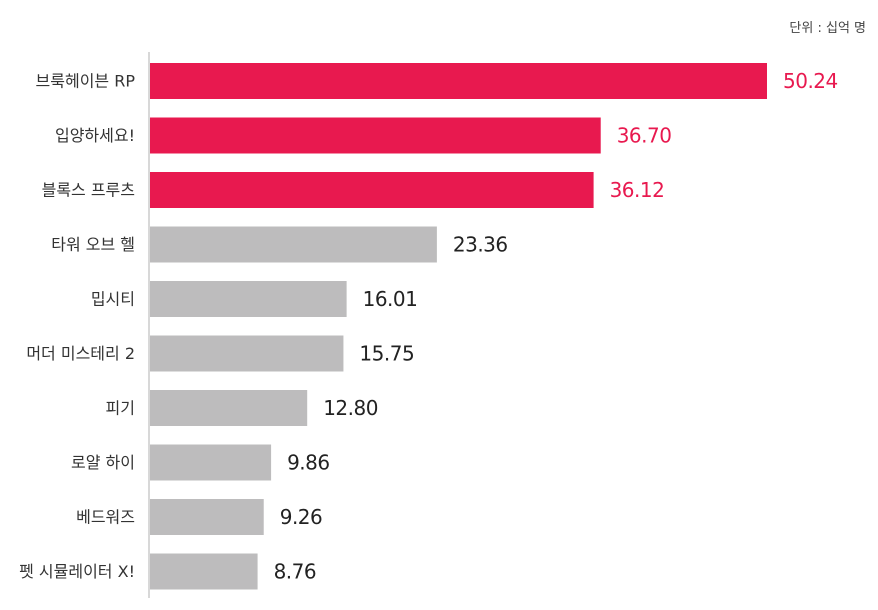 This screenshot has width=878, height=610. Describe the element at coordinates (301, 517) in the screenshot. I see `value-label-9: 9.26` at that location.